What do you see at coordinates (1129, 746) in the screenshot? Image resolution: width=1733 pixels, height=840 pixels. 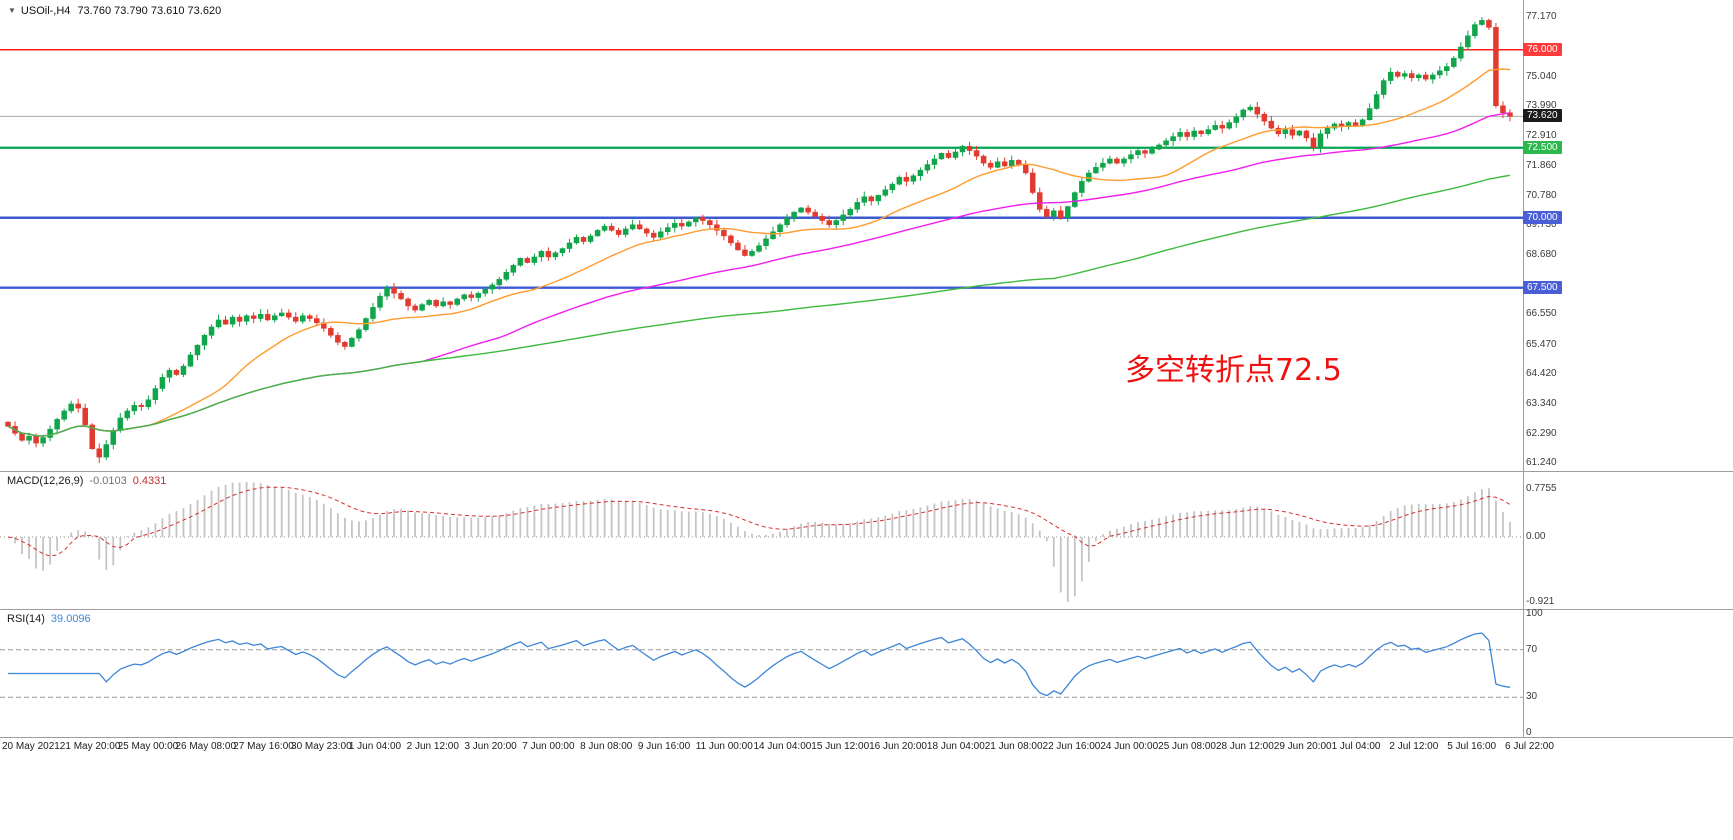 I see `time-tick-label: 24 Jun 00:00` at bounding box center [1129, 746].